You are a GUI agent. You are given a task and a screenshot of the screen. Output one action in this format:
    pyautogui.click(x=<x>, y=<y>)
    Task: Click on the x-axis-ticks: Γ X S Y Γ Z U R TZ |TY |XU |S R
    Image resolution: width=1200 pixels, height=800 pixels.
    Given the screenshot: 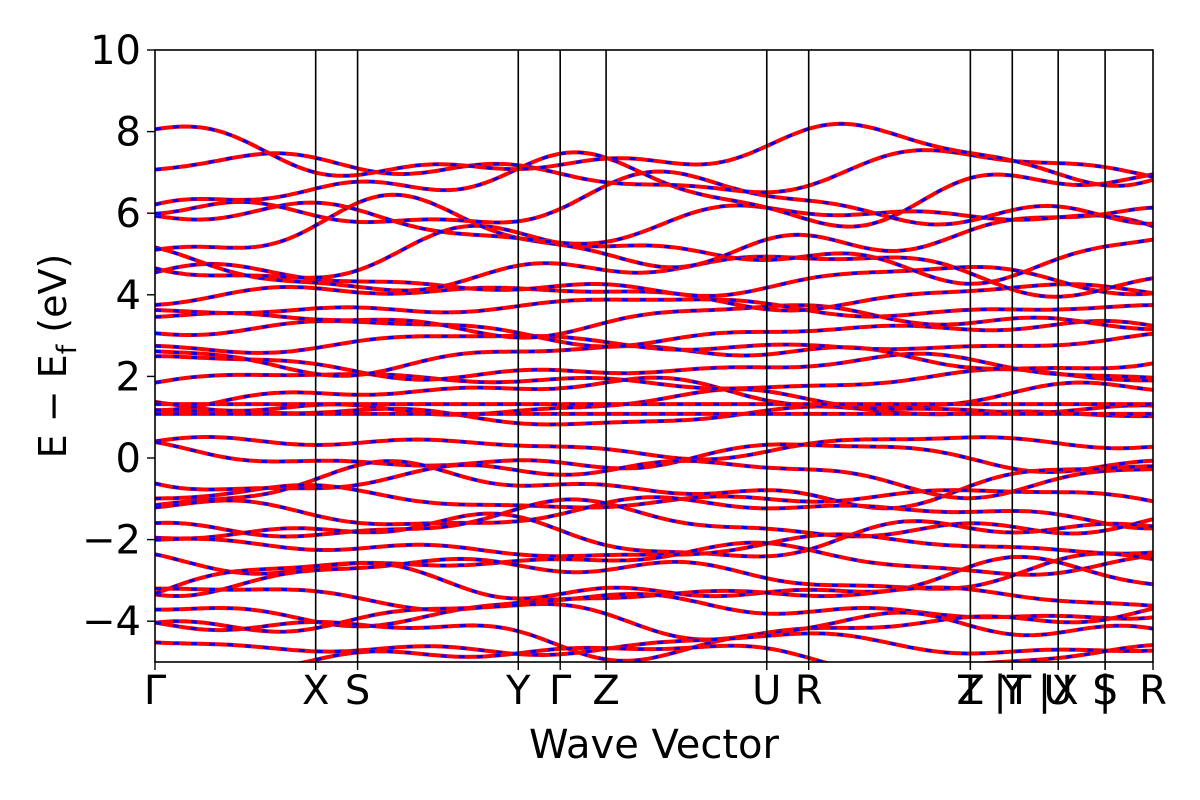 What is the action you would take?
    pyautogui.click(x=655, y=688)
    